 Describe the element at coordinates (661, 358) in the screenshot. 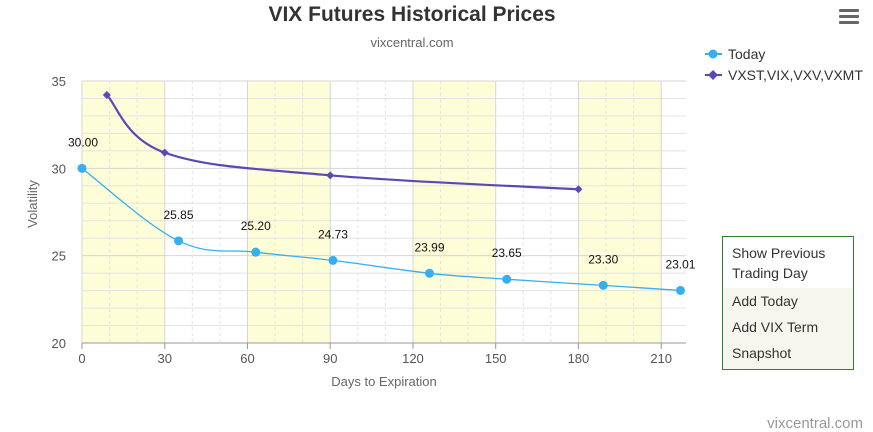

I see `x-tick-label: 210` at that location.